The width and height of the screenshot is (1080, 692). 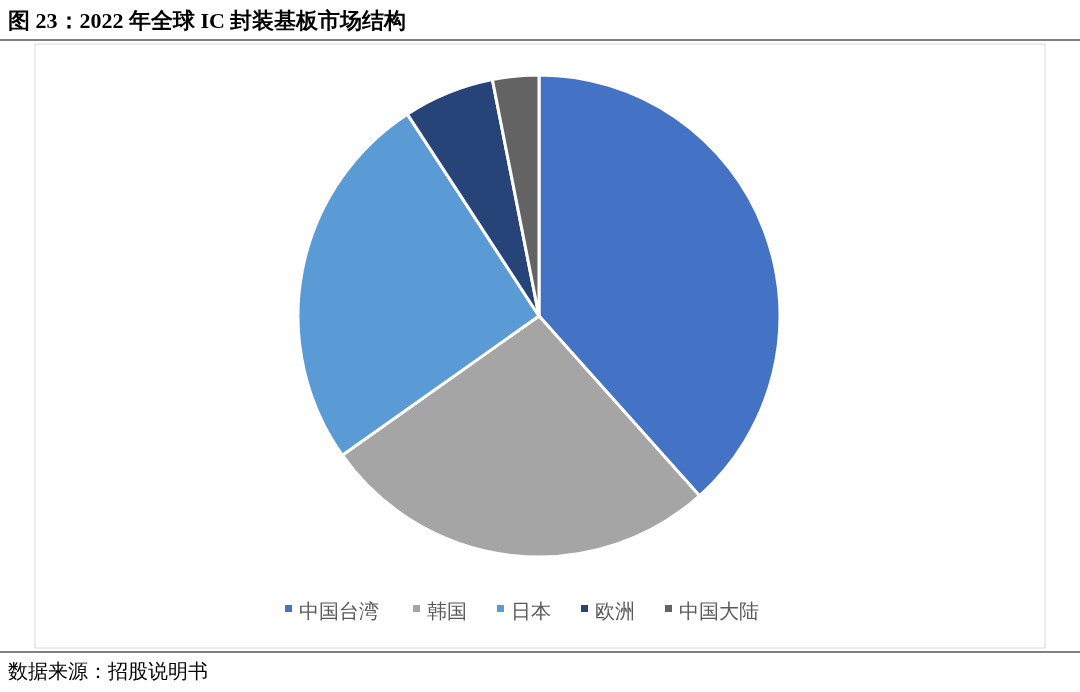 What do you see at coordinates (339, 611) in the screenshot?
I see `legend-label: 中国台湾` at bounding box center [339, 611].